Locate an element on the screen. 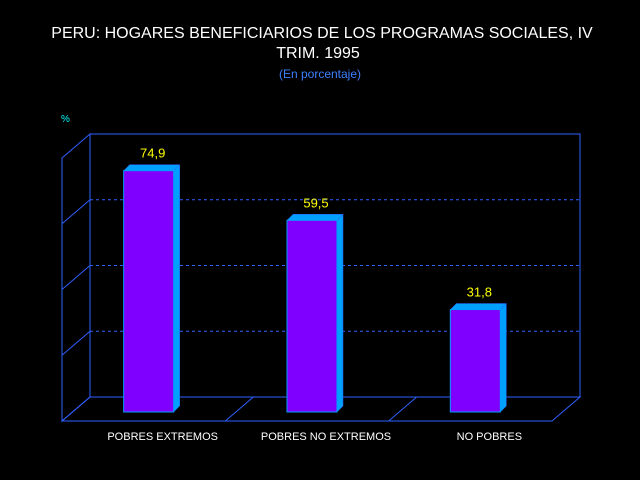 This screenshot has height=480, width=640. bar-value-label: 74,9 is located at coordinates (152, 153).